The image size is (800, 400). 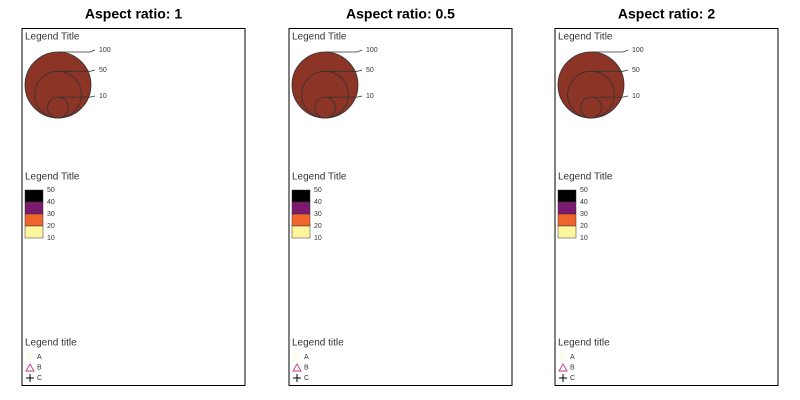 What do you see at coordinates (133, 14) in the screenshot?
I see `panel-title: Aspect ratio: 1` at bounding box center [133, 14].